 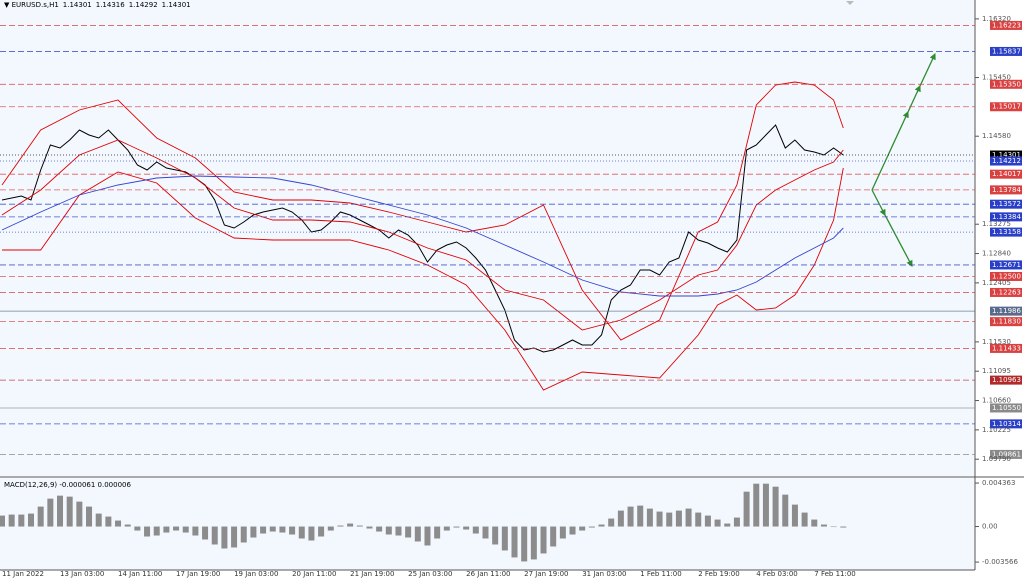 What do you see at coordinates (996, 401) in the screenshot?
I see `y-tick-label: 1.10660` at bounding box center [996, 401].